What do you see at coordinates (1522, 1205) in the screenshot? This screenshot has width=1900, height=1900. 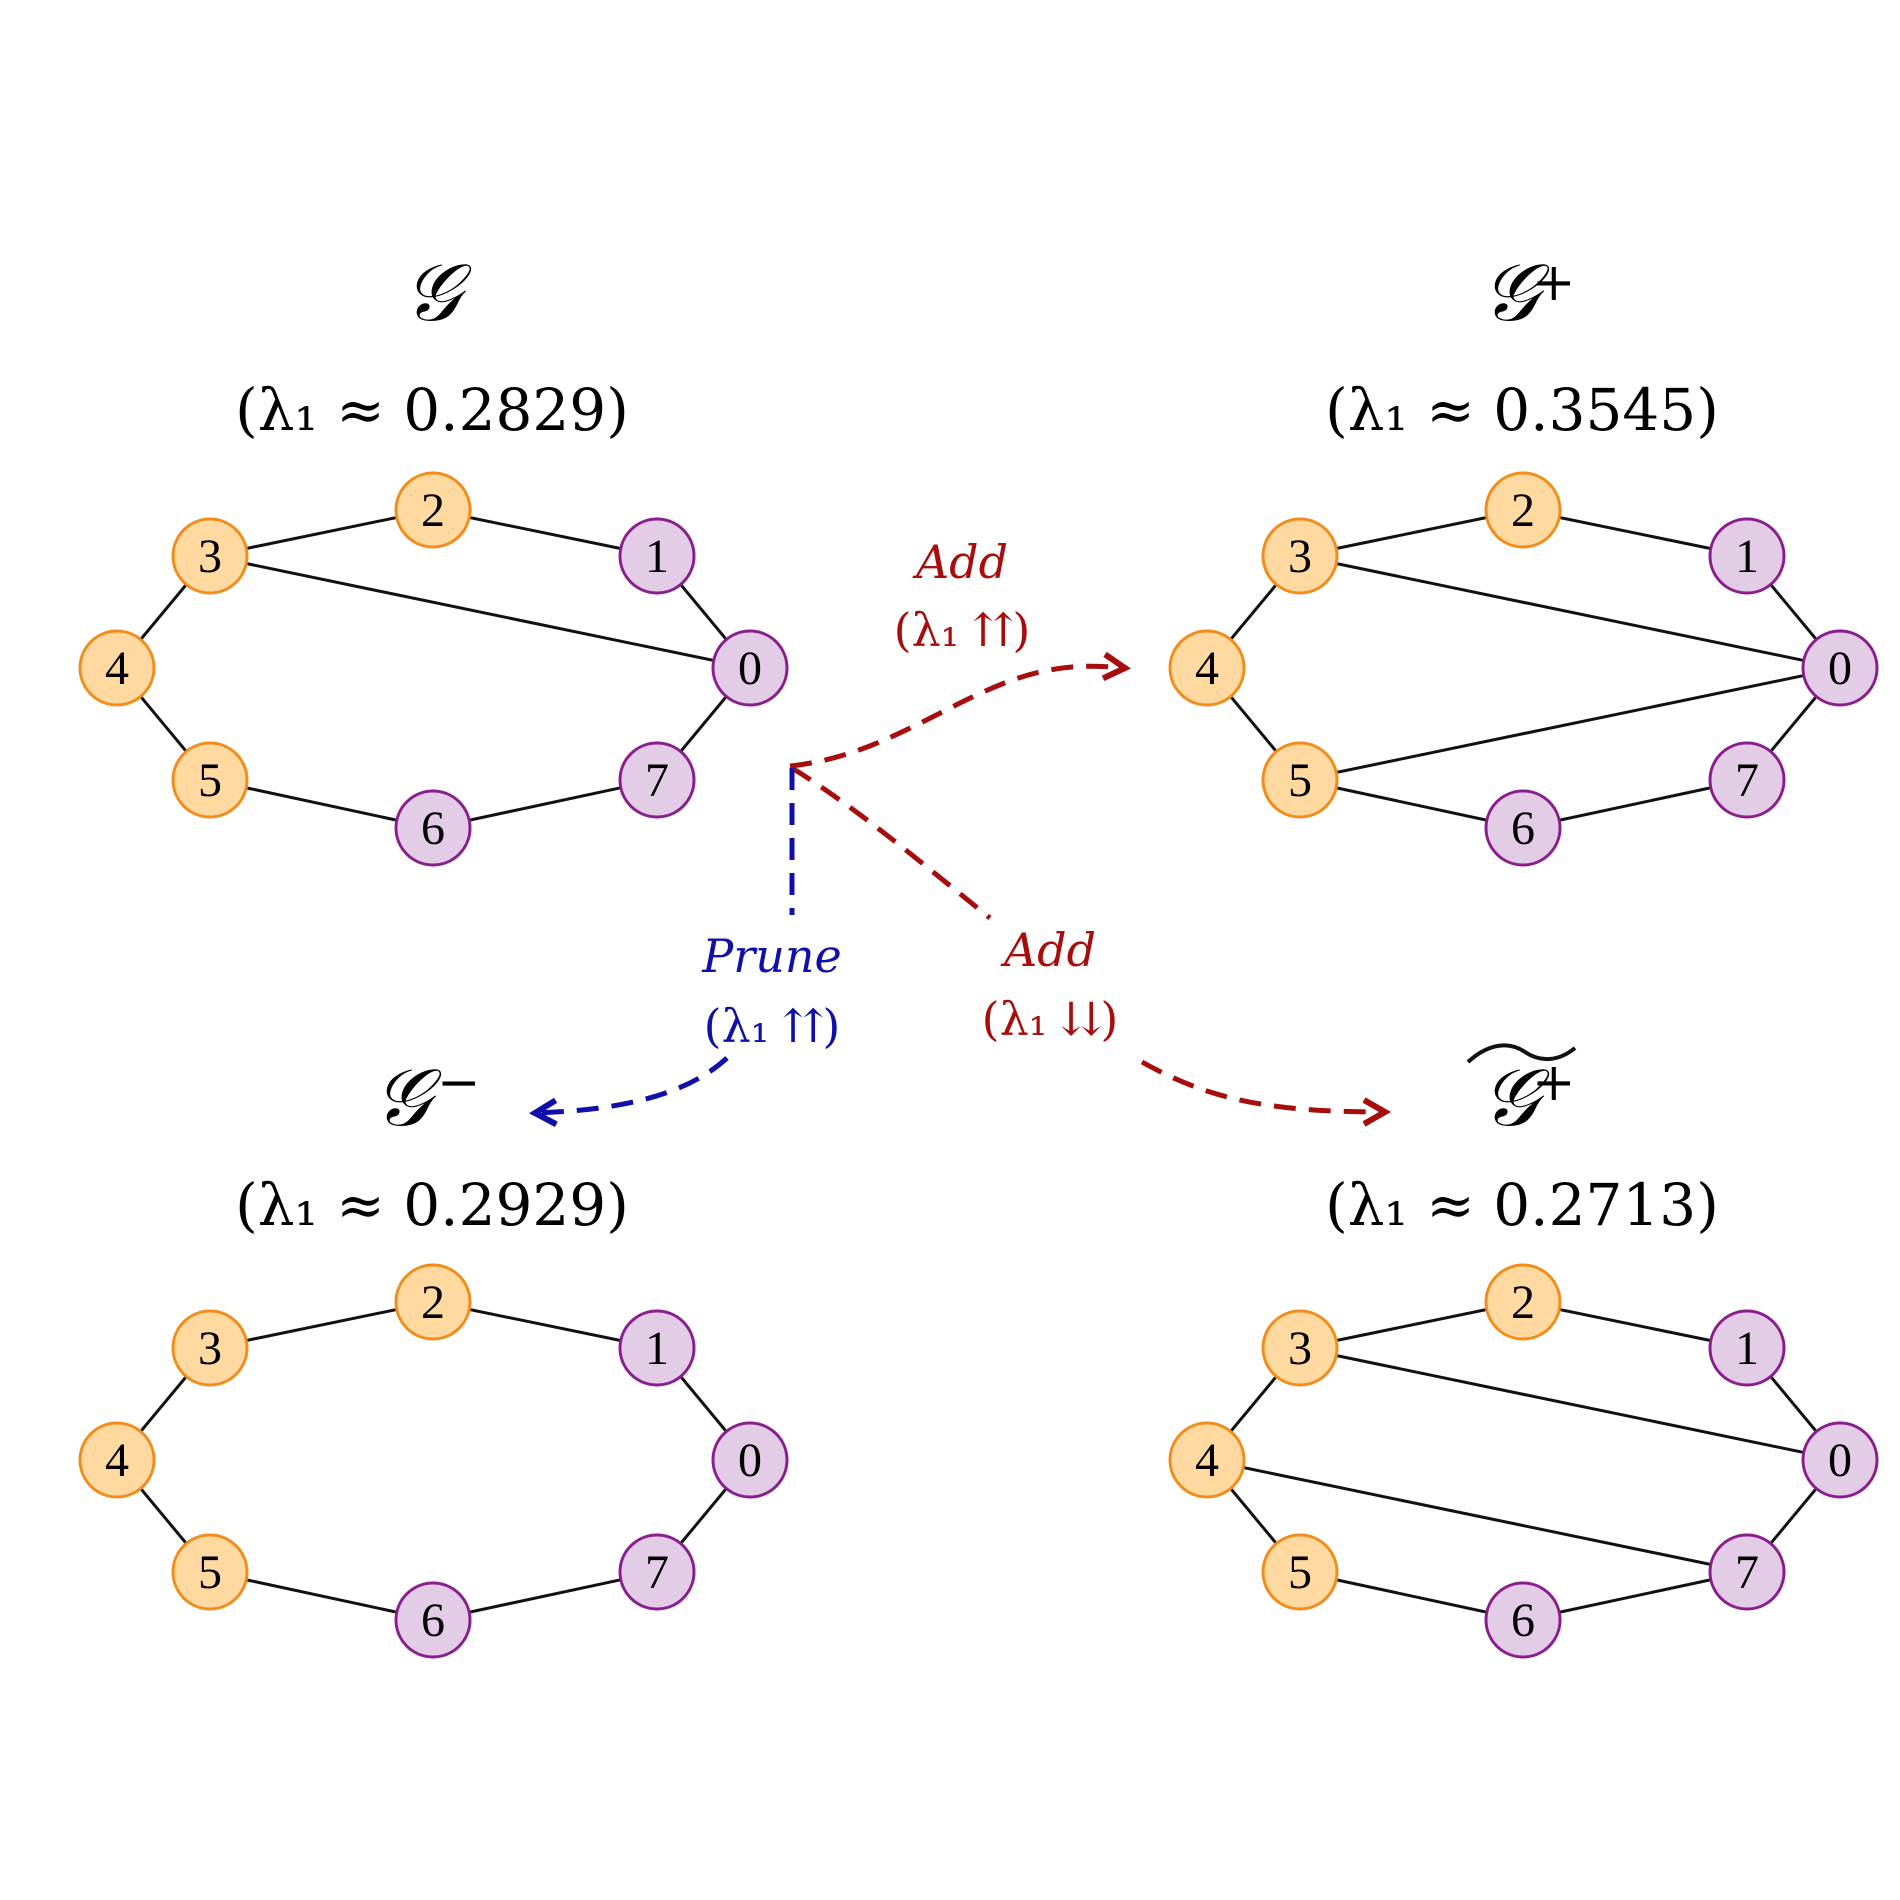 I see `eigenvalue-label: (λ₁ ≈ 0.2713)` at bounding box center [1522, 1205].